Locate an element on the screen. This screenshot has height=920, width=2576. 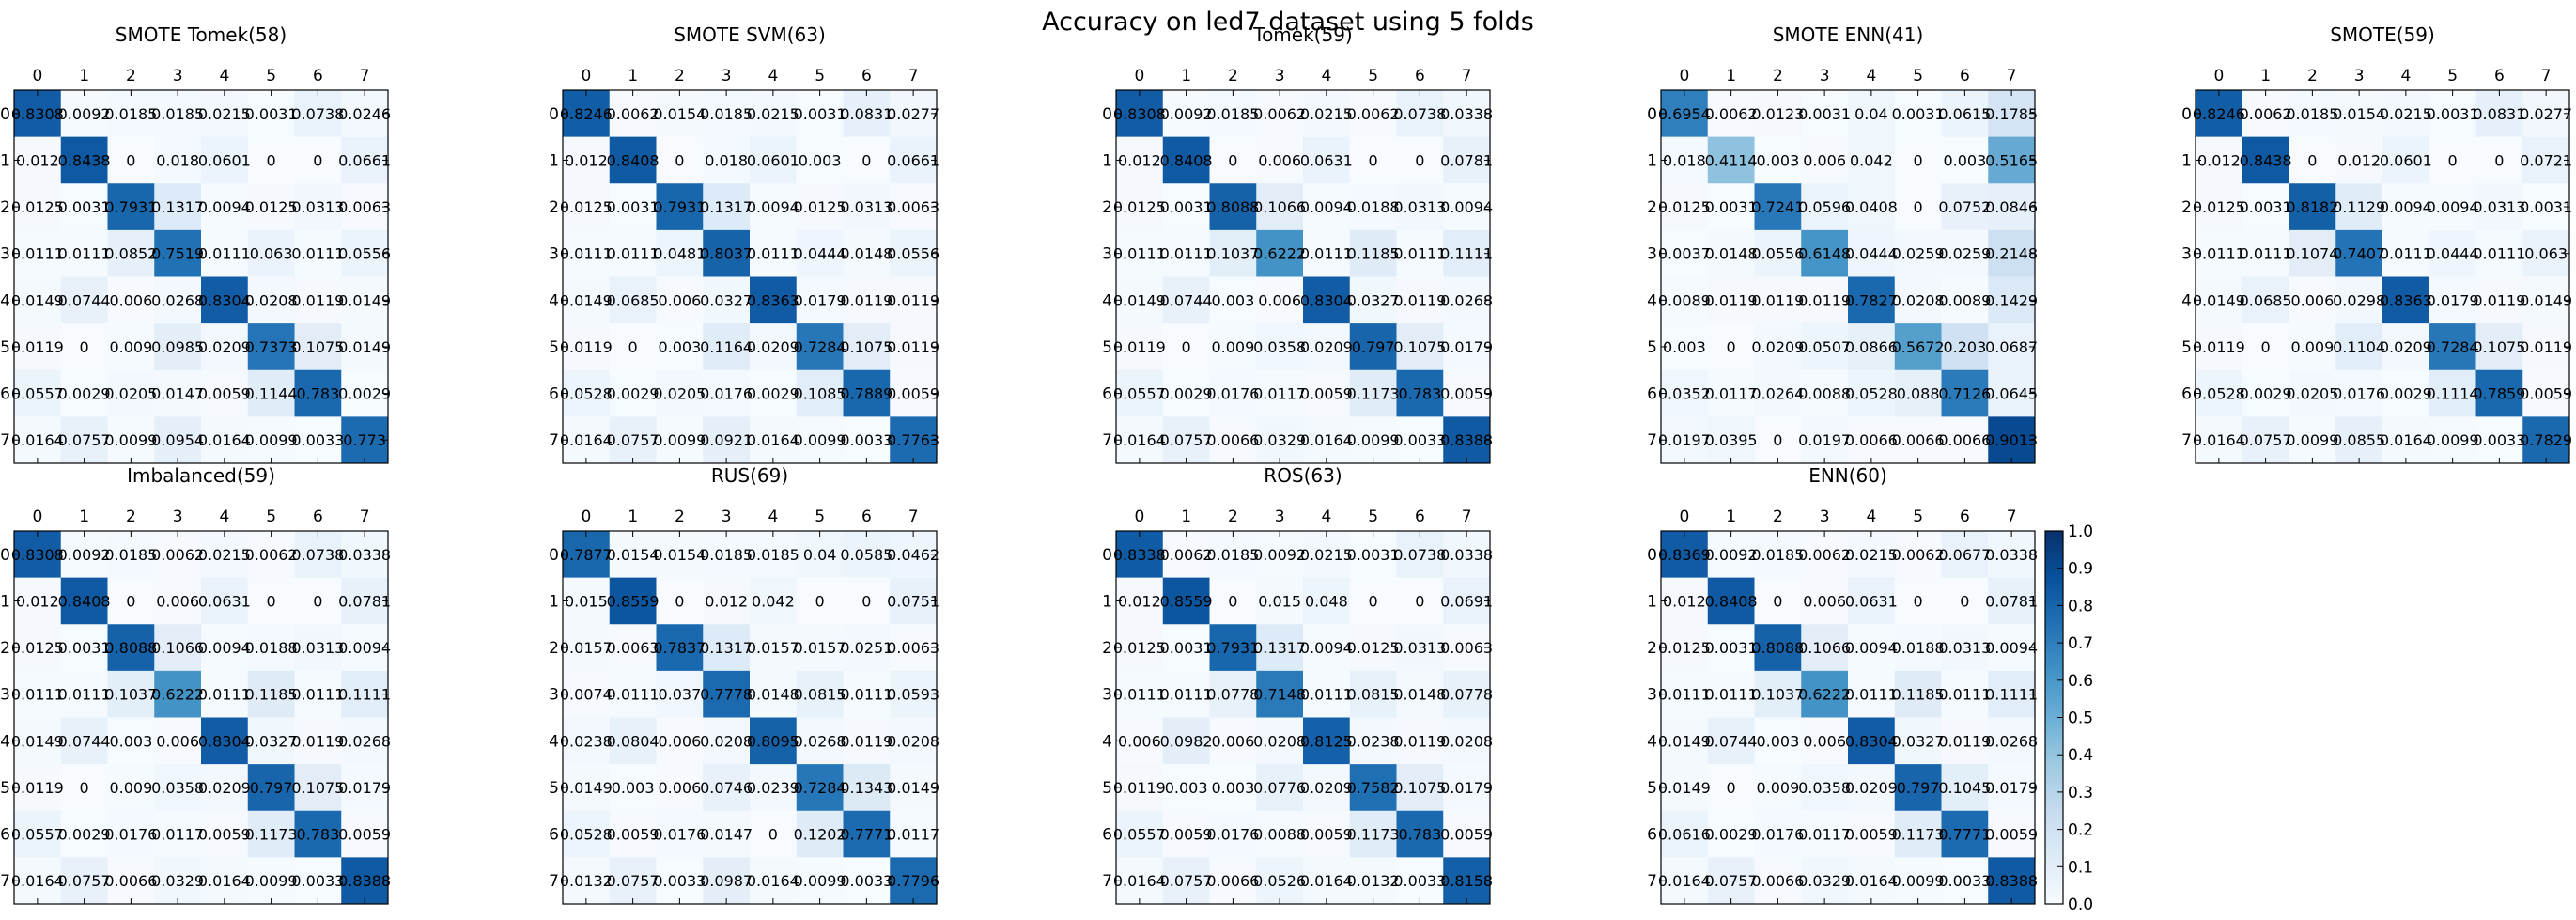
cell-value-label: 0.0776 is located at coordinates (1279, 788).